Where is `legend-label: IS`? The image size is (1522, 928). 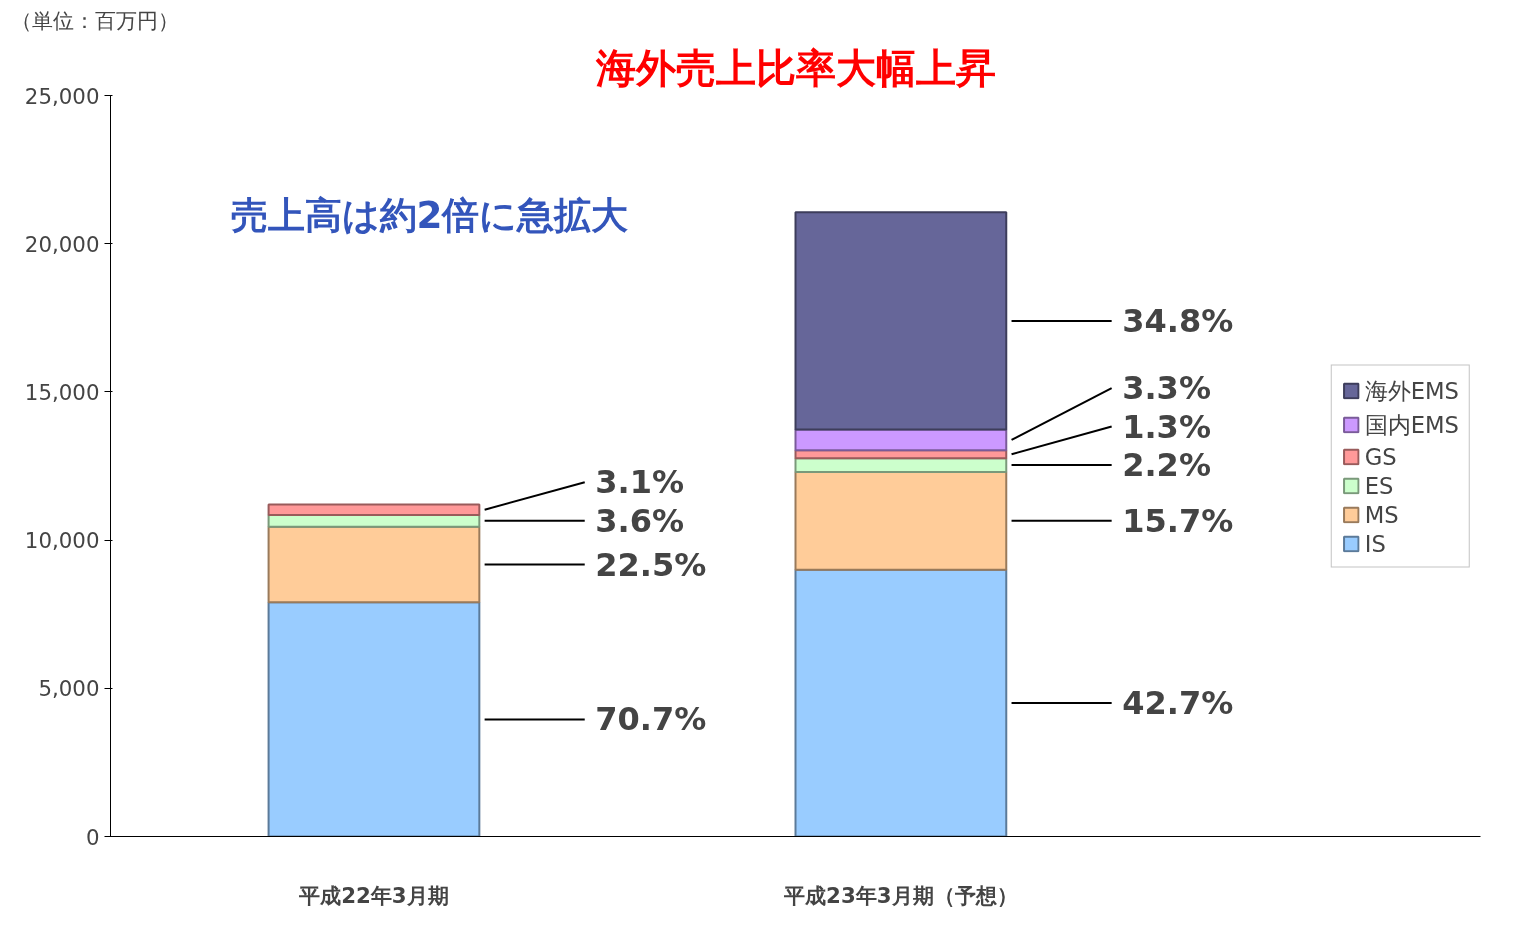 legend-label: IS is located at coordinates (1375, 543).